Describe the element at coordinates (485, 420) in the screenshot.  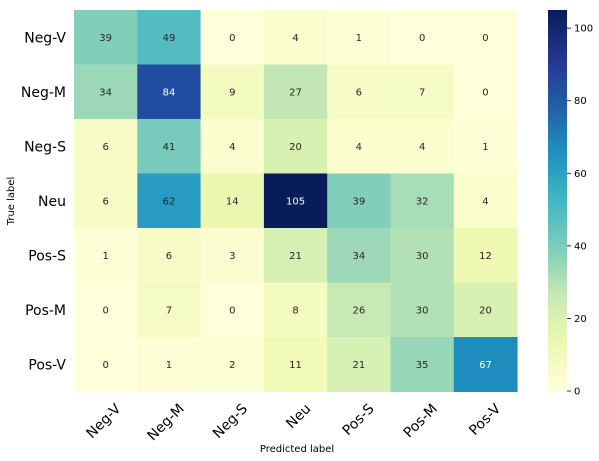
I see `x-tick-label: Pos-V` at that location.